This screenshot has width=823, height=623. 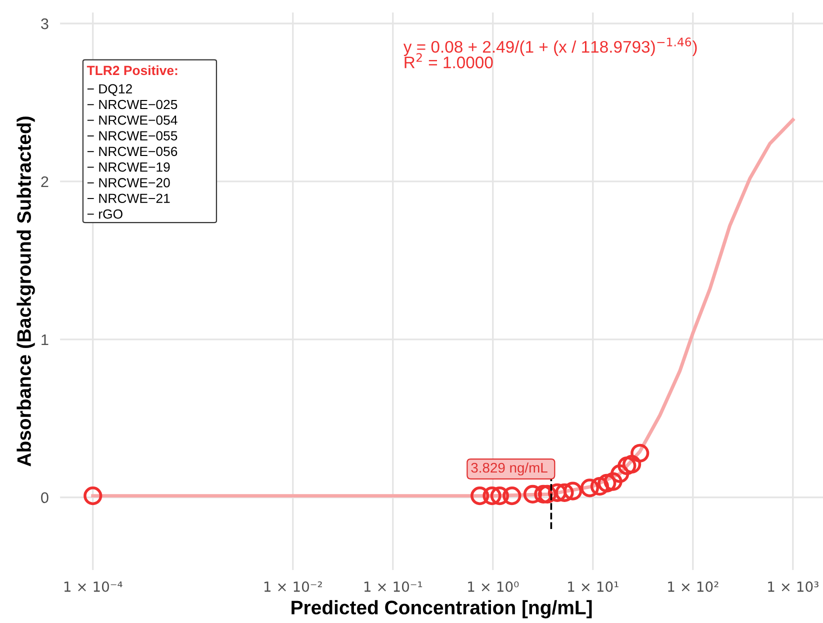 What do you see at coordinates (45, 339) in the screenshot?
I see `y-tick-label: 1` at bounding box center [45, 339].